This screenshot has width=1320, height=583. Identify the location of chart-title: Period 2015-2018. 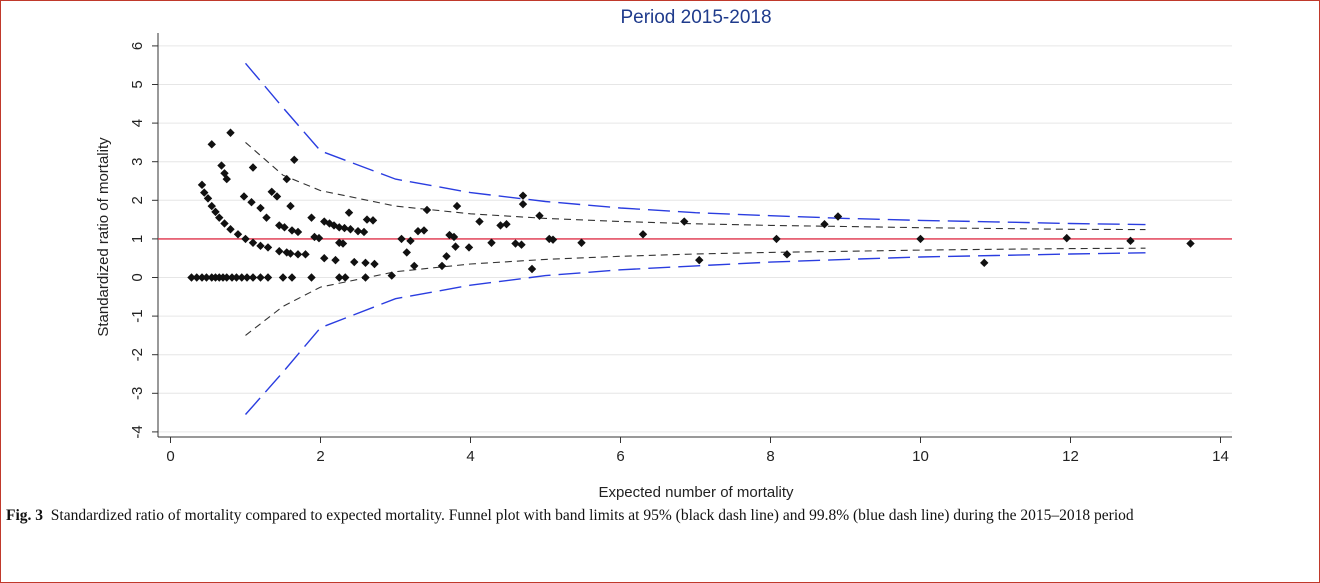
(695, 17).